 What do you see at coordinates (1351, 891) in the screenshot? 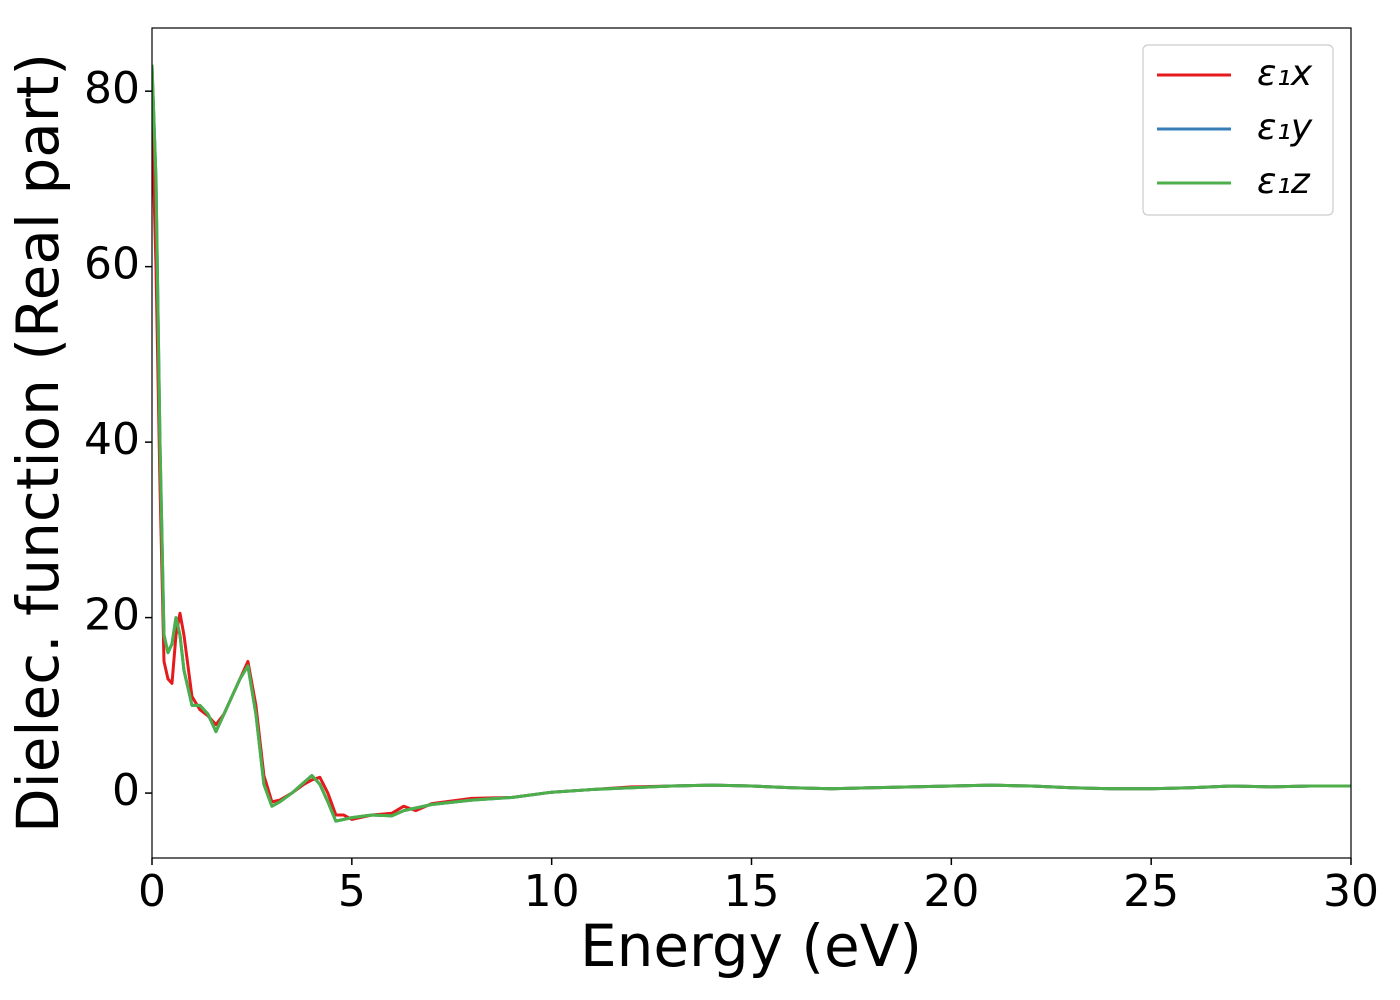
I see `x-tick-label: 30` at bounding box center [1351, 891].